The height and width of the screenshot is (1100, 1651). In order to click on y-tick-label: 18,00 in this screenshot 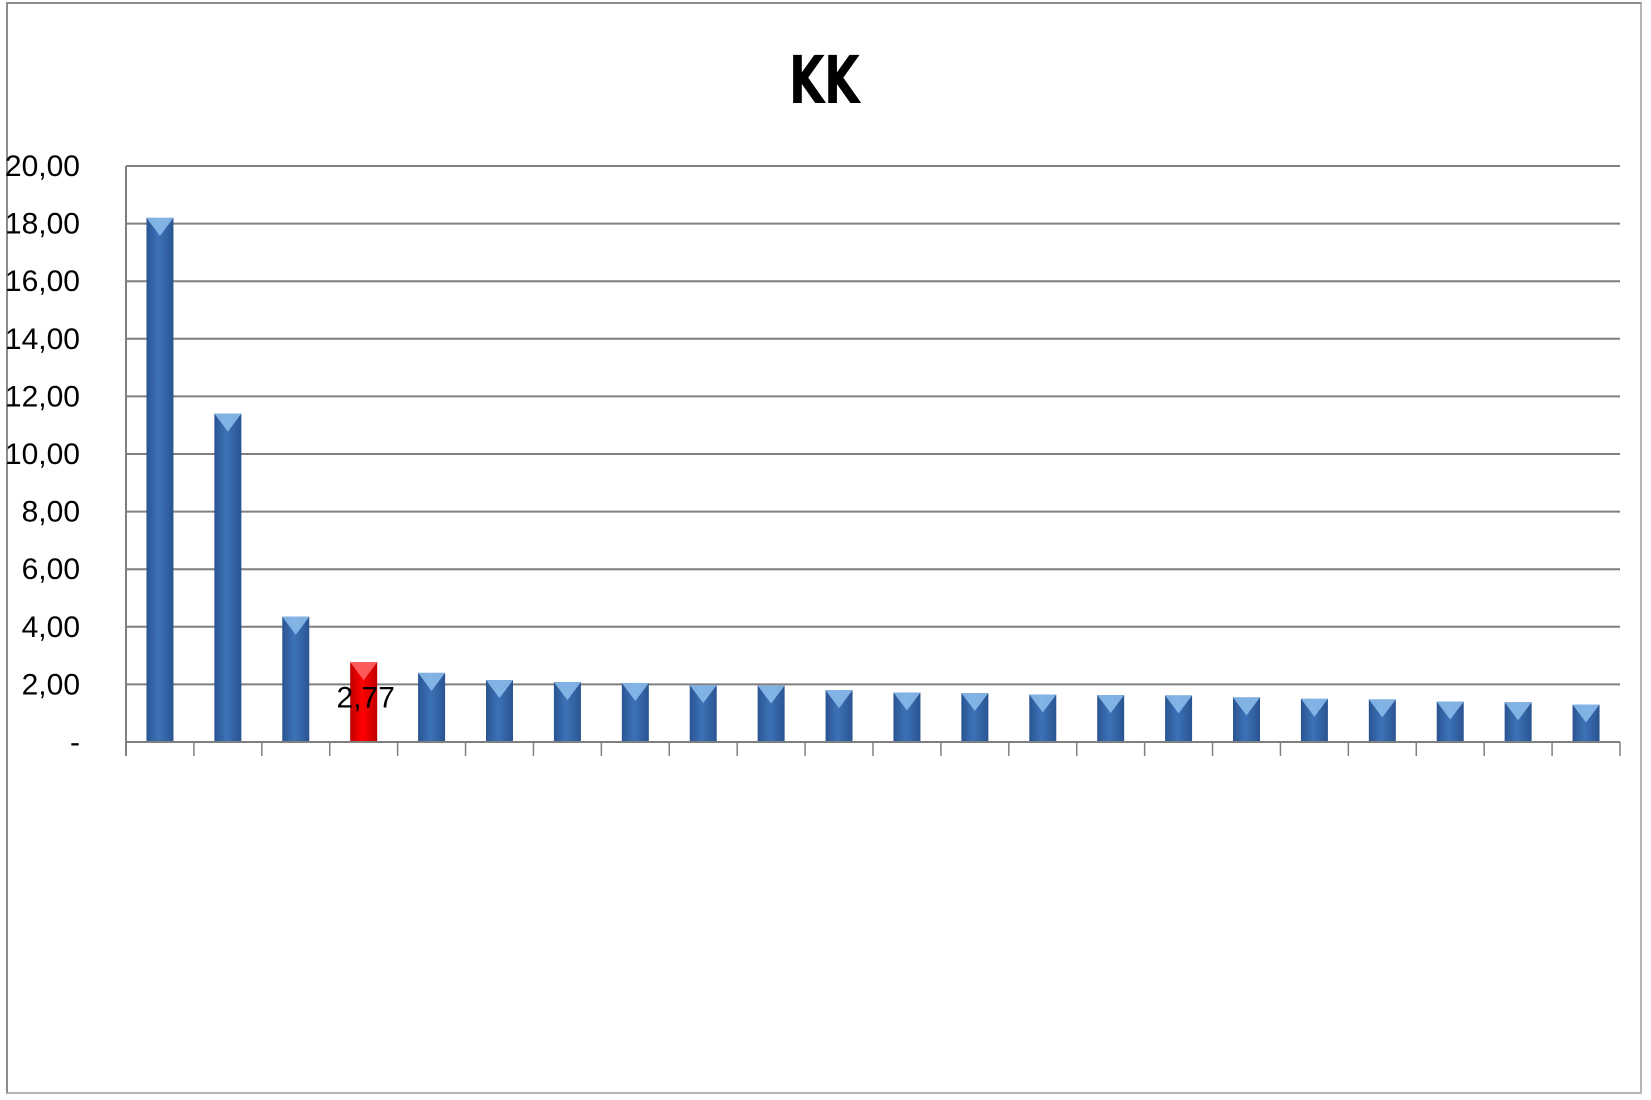, I will do `click(42, 224)`.